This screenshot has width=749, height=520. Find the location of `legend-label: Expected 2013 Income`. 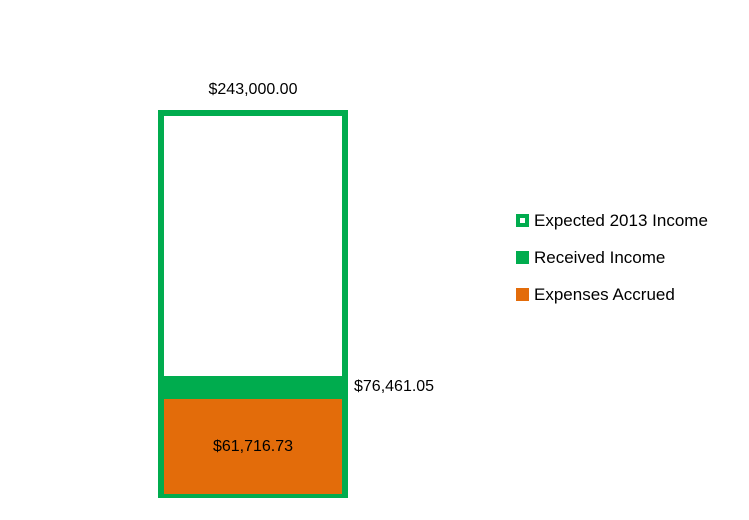

legend-label: Expected 2013 Income is located at coordinates (621, 220).